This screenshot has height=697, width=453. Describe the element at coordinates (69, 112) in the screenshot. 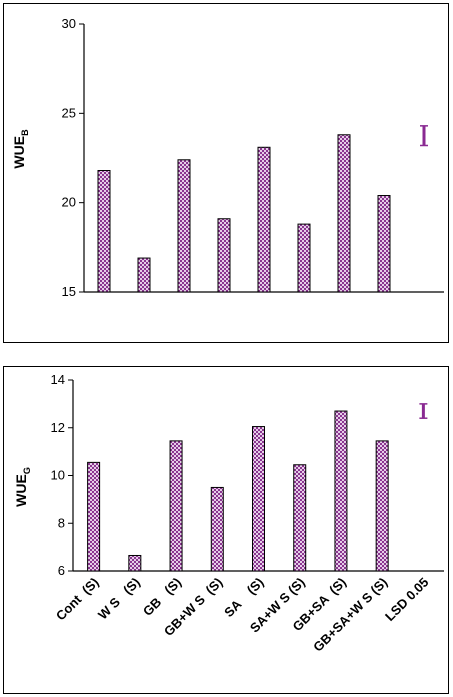

I see `y-tick-label: 25` at that location.